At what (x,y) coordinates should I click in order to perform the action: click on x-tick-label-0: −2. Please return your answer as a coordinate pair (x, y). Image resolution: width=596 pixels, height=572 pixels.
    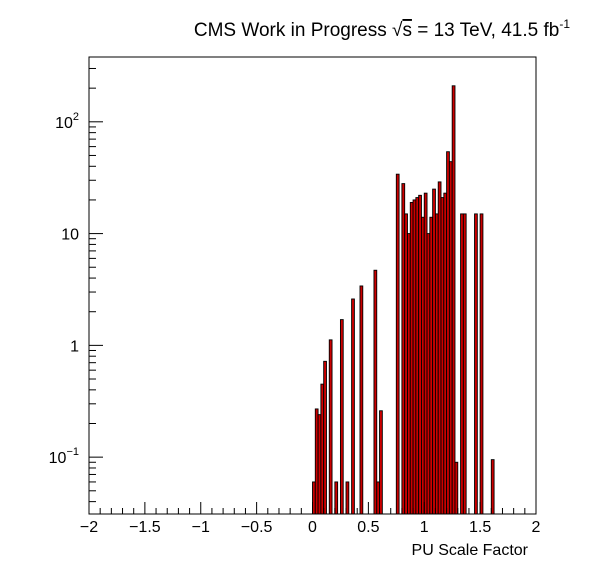
    Looking at the image, I should click on (89, 527).